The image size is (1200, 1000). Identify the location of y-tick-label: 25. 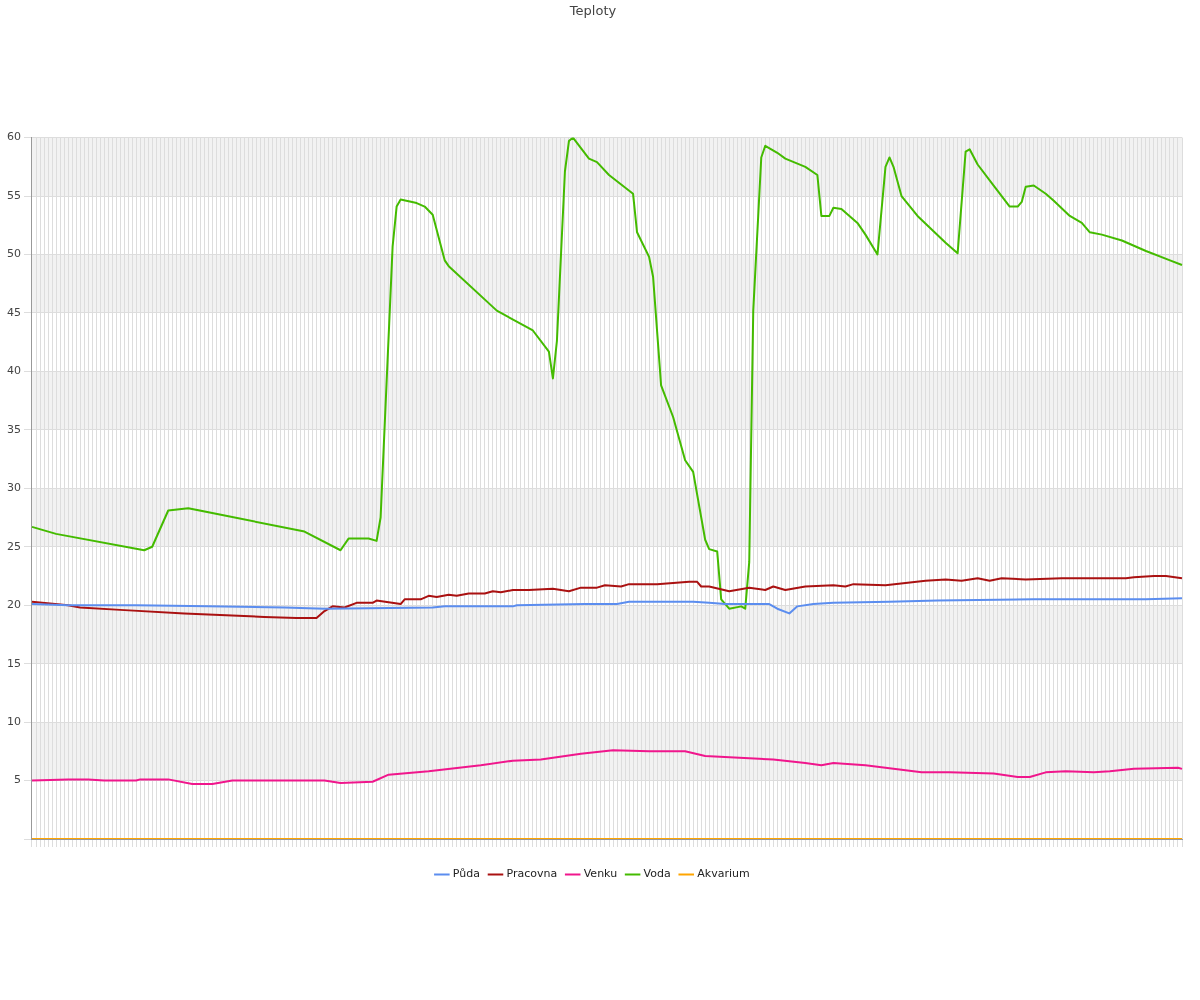
(14, 546).